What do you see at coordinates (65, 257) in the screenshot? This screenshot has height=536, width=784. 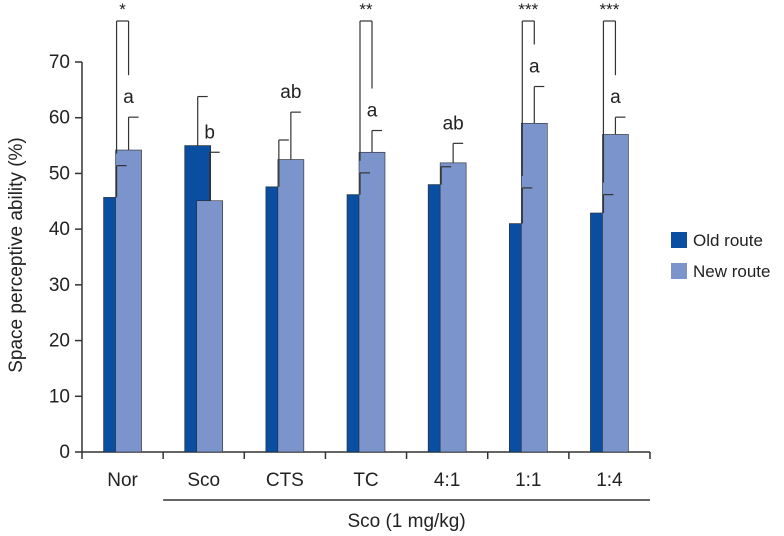 I see `y-ticks: 0 10 20 30 40 50 60 70` at bounding box center [65, 257].